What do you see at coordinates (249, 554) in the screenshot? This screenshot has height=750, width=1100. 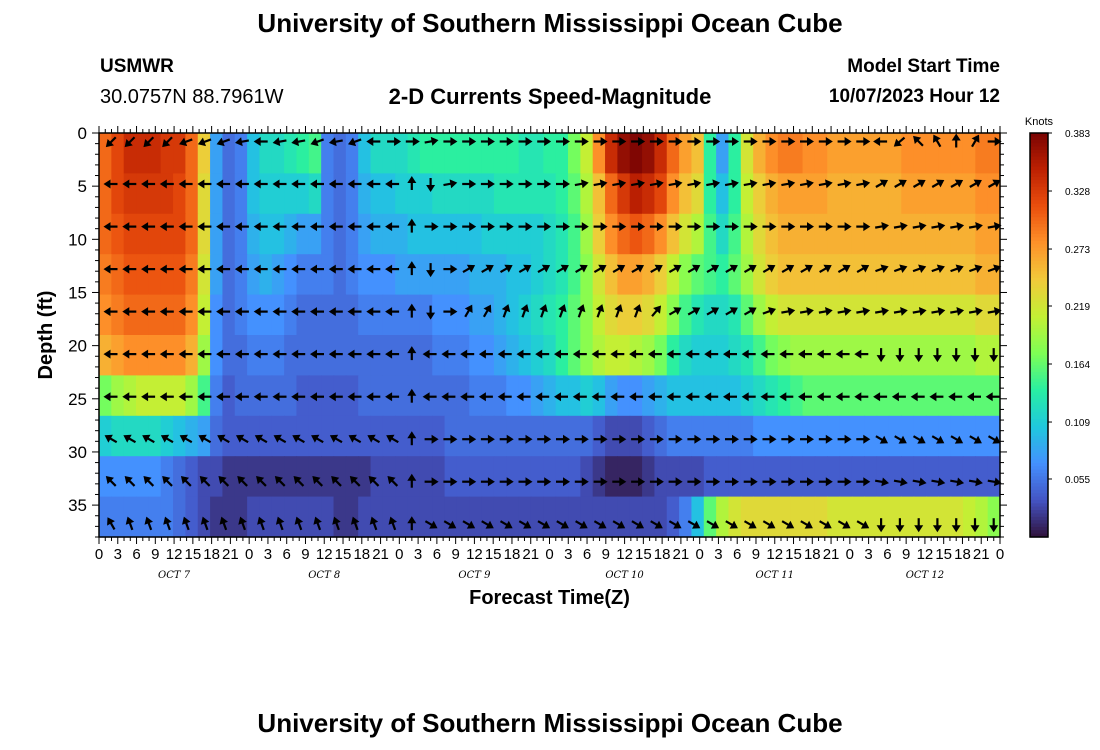 I see `x-tick-label: 0` at bounding box center [249, 554].